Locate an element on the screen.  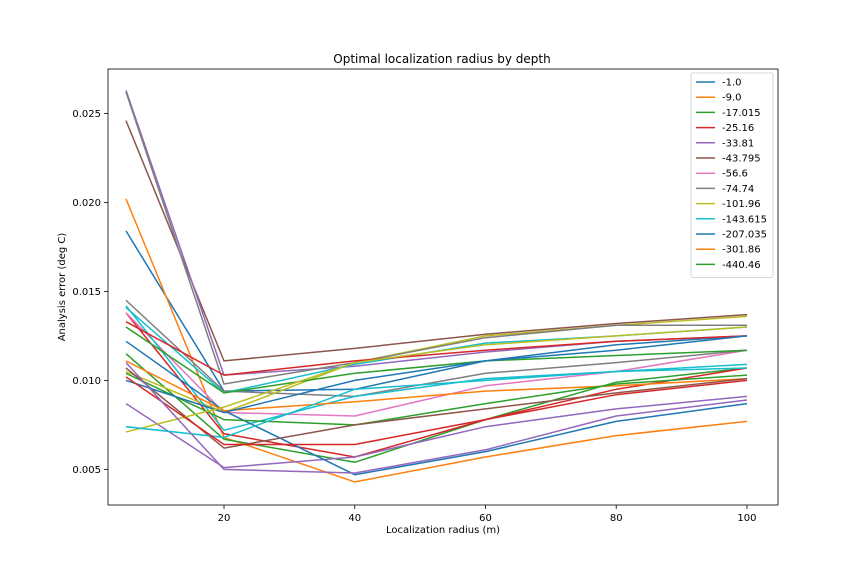
legend-label: -301.86 is located at coordinates (741, 250).